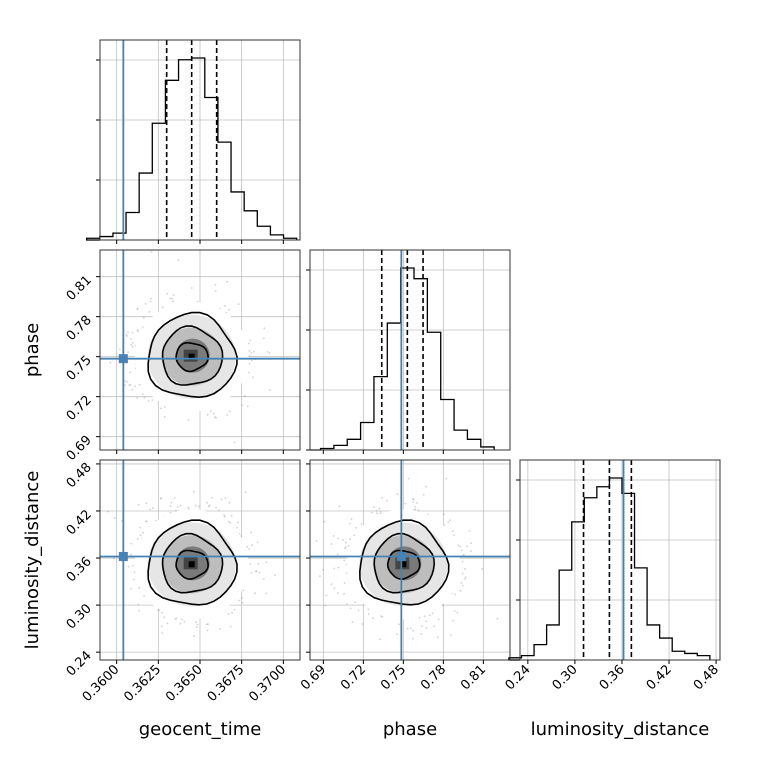  Describe the element at coordinates (79, 522) in the screenshot. I see `y-tick-label: 0.42` at that location.